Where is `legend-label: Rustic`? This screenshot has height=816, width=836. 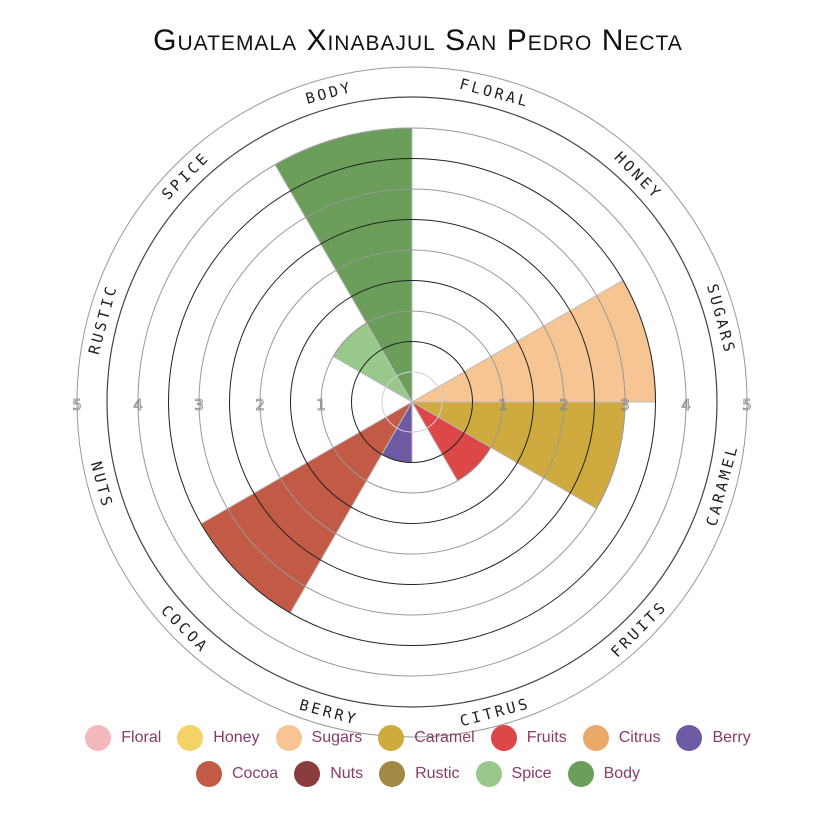 legend-label: Rustic is located at coordinates (437, 773).